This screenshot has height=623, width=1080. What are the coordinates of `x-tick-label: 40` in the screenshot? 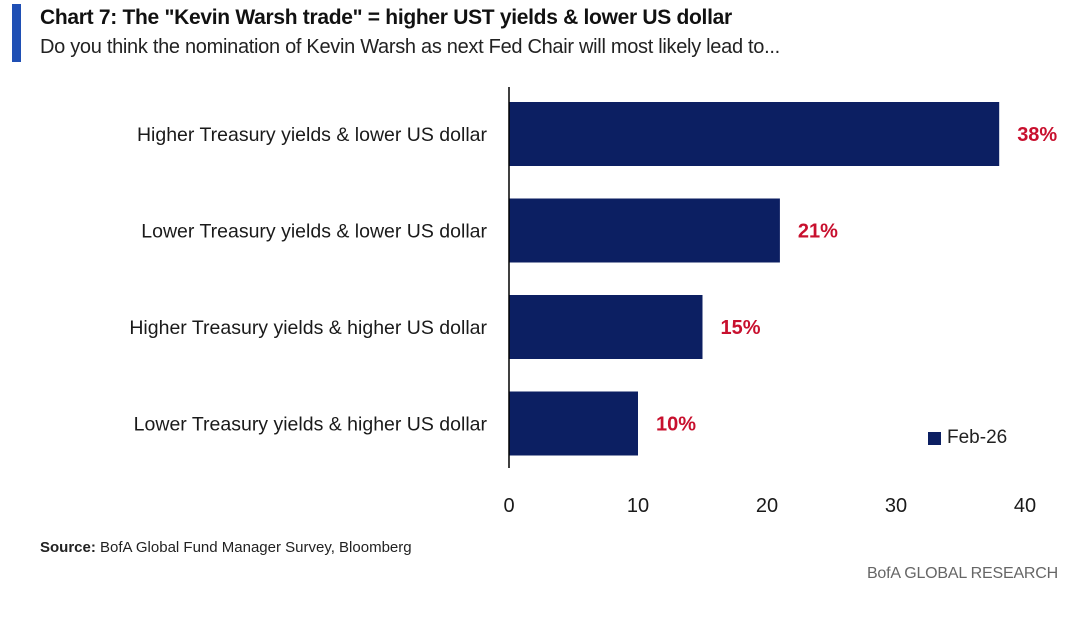 It's located at (1025, 506).